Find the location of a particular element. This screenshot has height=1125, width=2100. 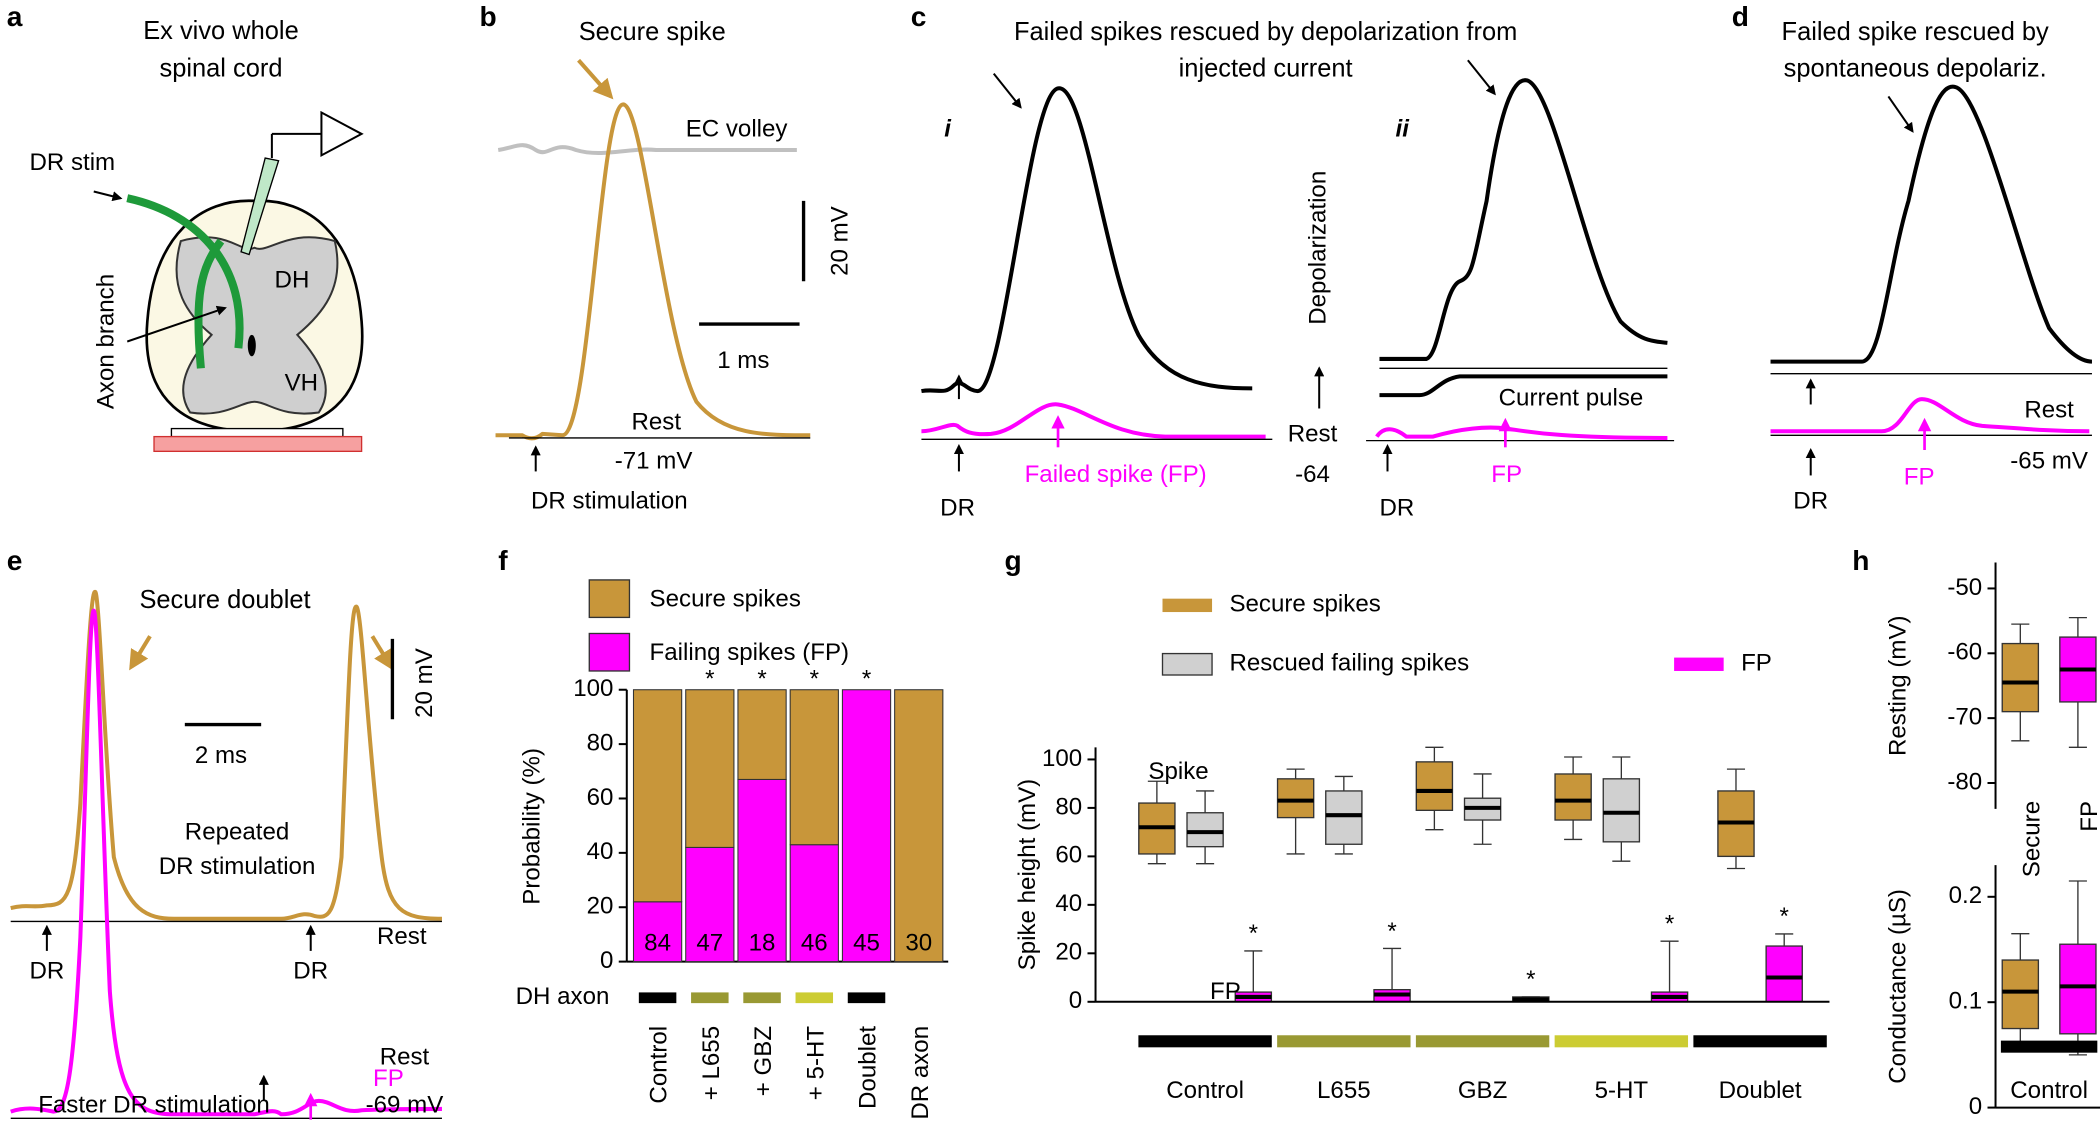

legend-label: Failing spikes (FP) is located at coordinates (750, 652).